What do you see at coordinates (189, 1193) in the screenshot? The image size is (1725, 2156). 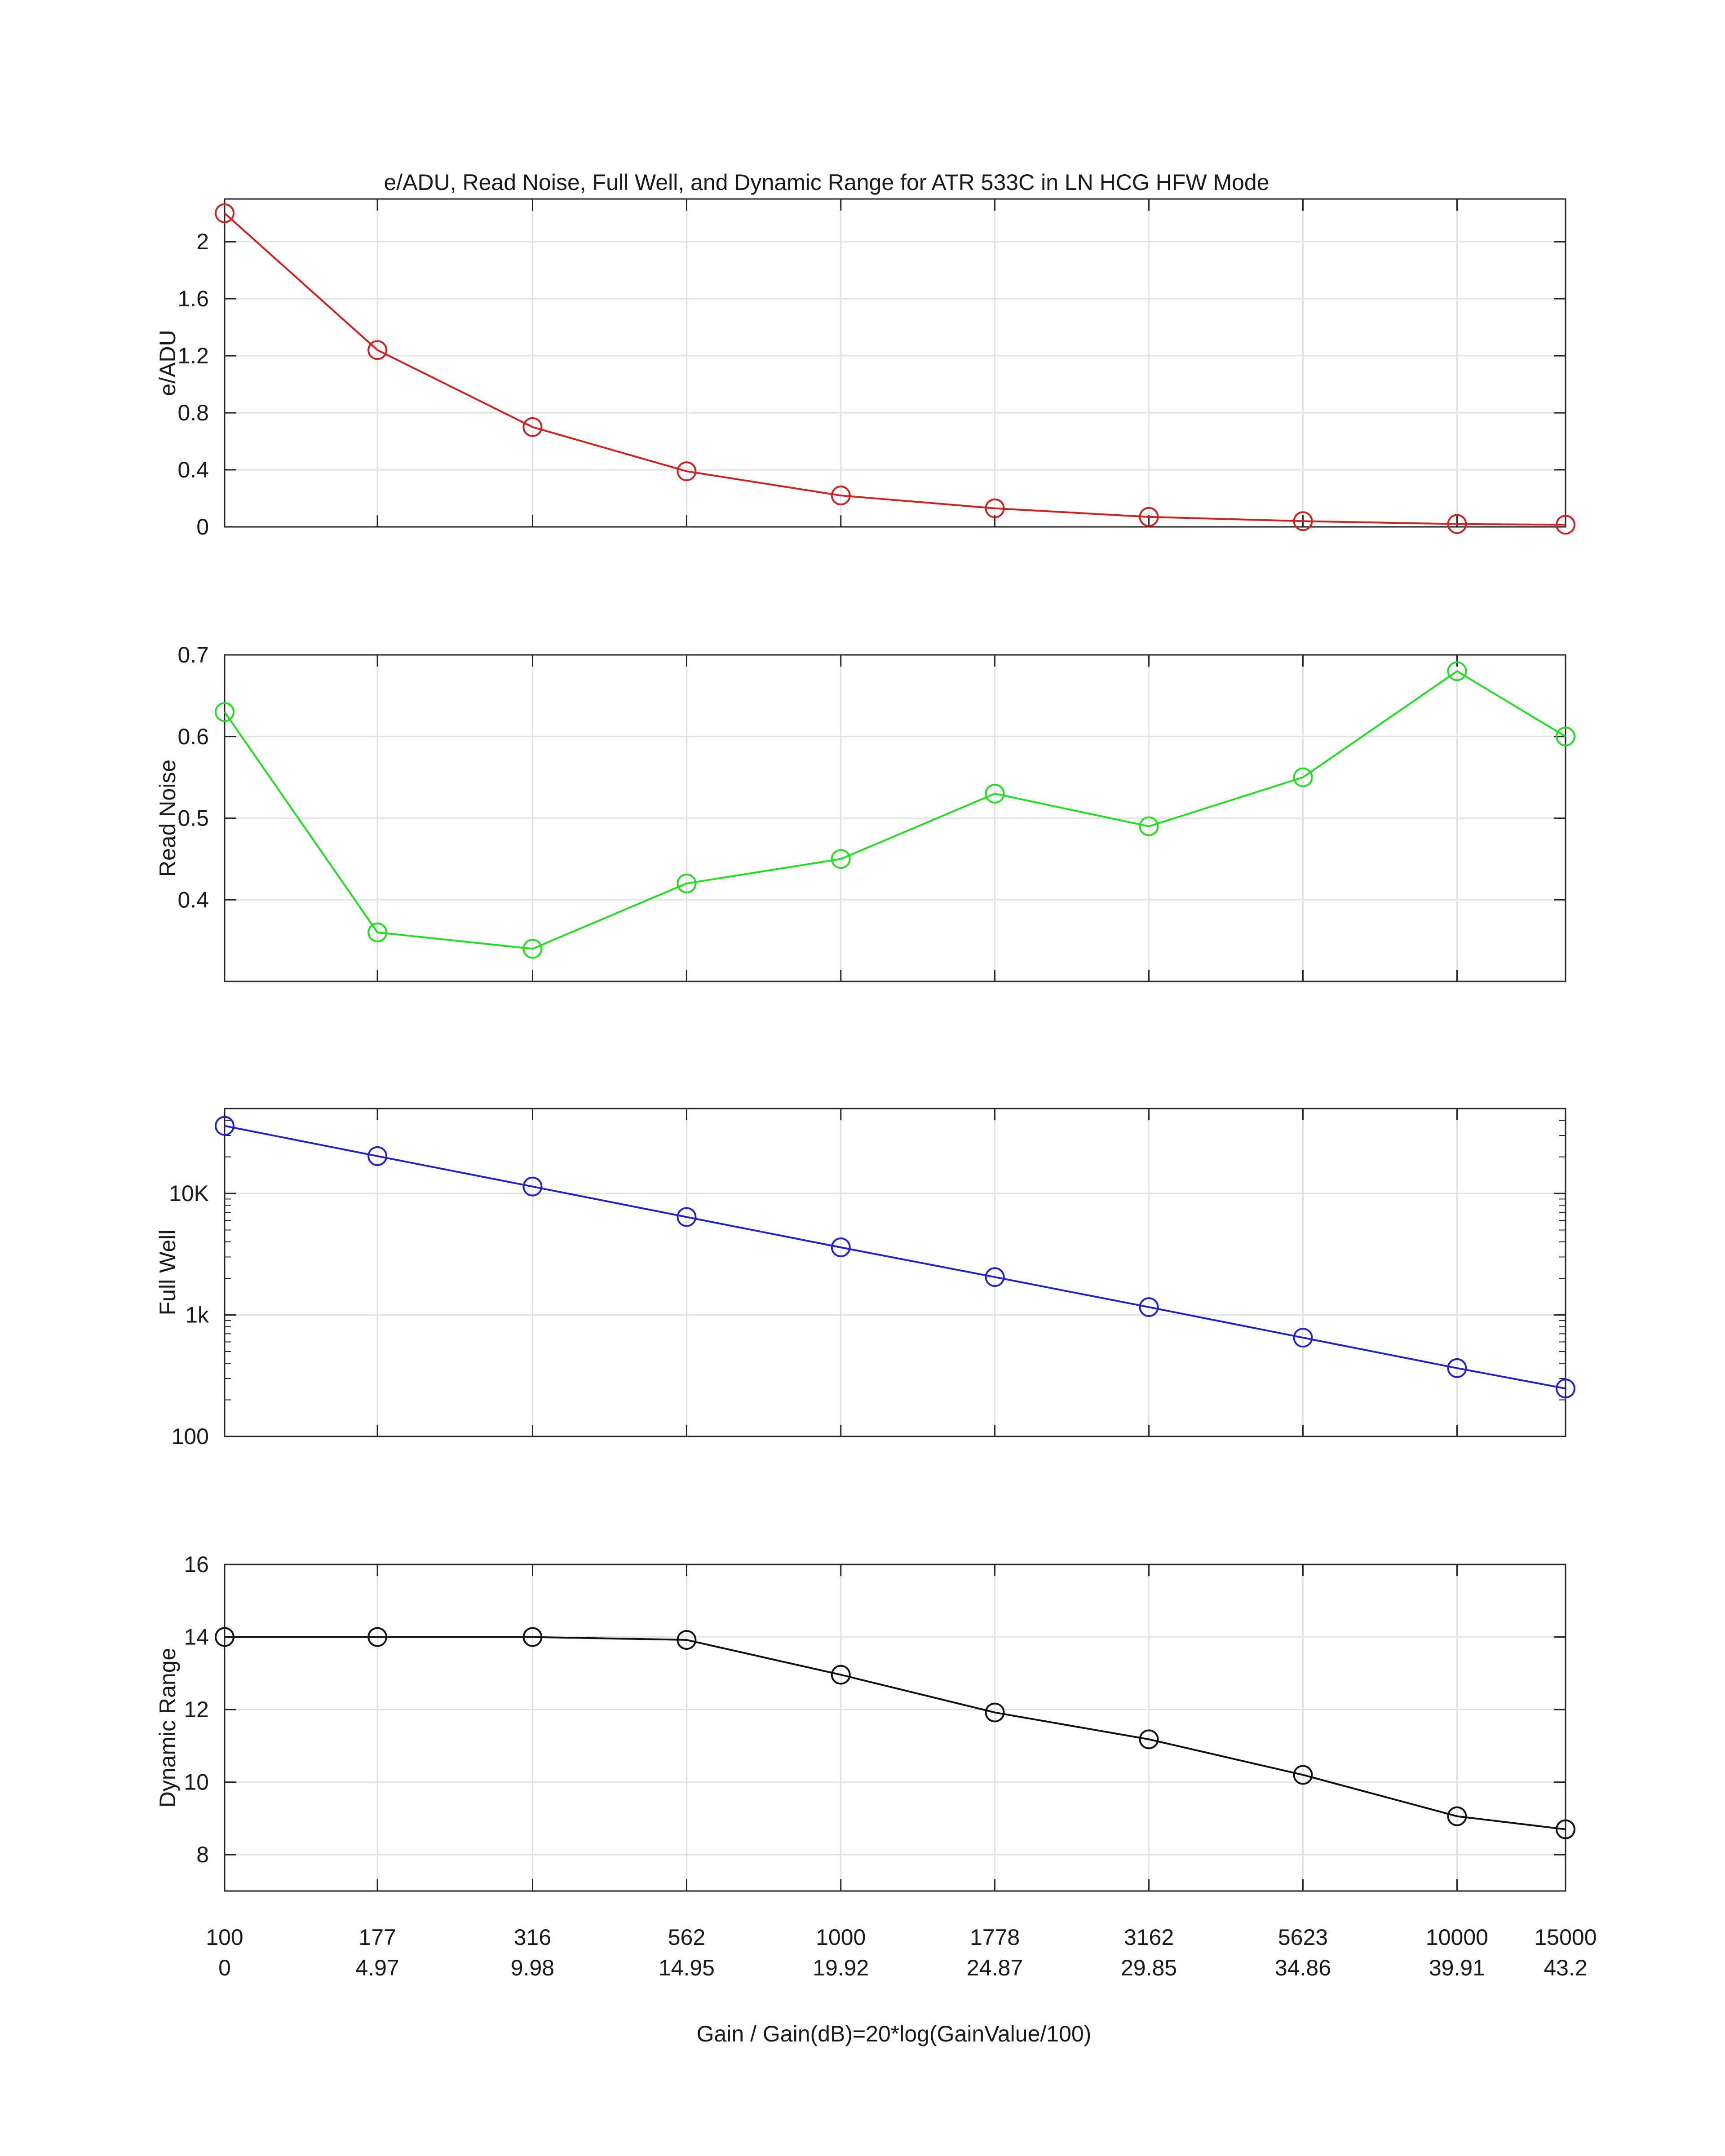 I see `y-tick-label: 10K` at bounding box center [189, 1193].